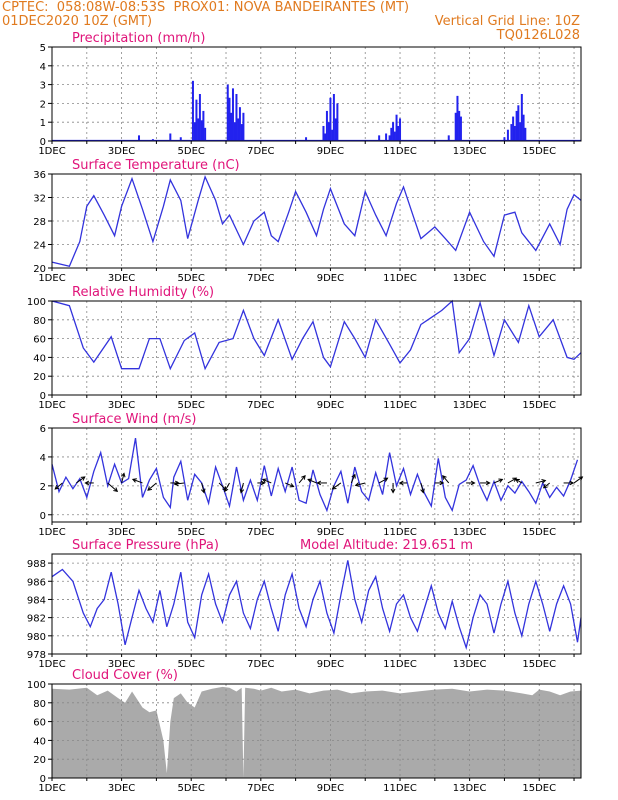 Image resolution: width=618 pixels, height=800 pixels. What do you see at coordinates (539, 405) in the screenshot?
I see `humidity-xtick-label: 15DEC` at bounding box center [539, 405].